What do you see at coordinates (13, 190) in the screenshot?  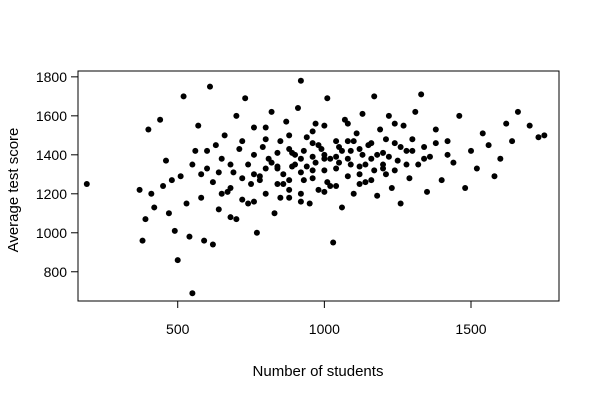 I see `y-axis-title: Average test score` at bounding box center [13, 190].